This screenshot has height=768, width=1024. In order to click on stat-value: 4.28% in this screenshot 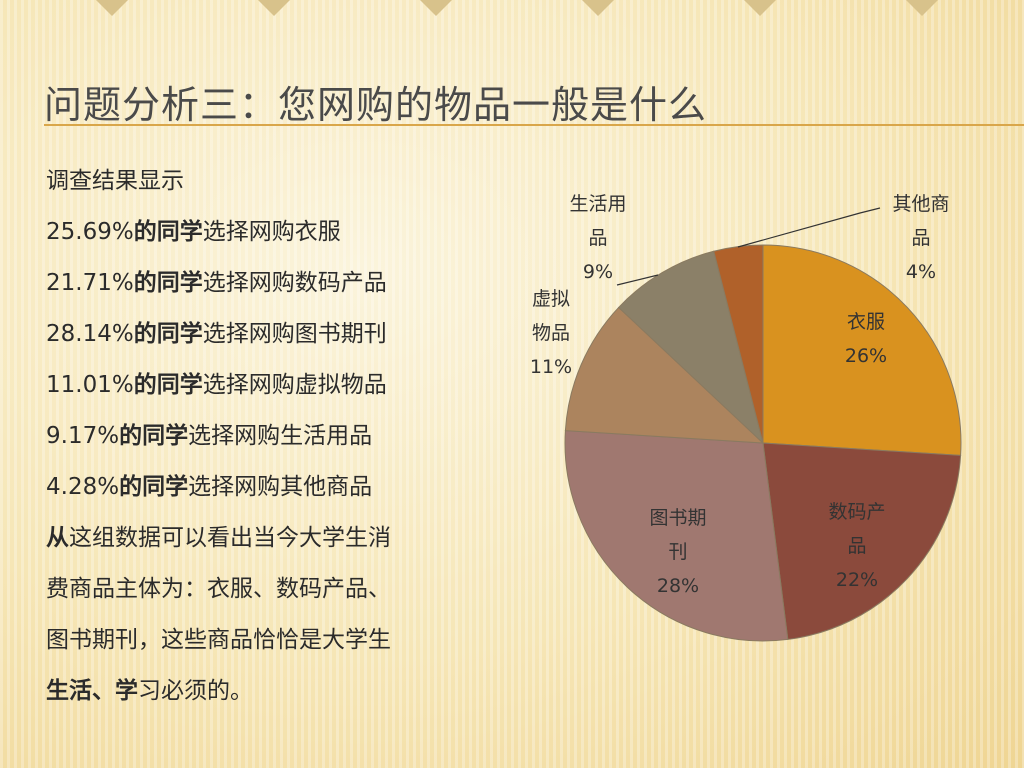, I will do `click(83, 487)`.